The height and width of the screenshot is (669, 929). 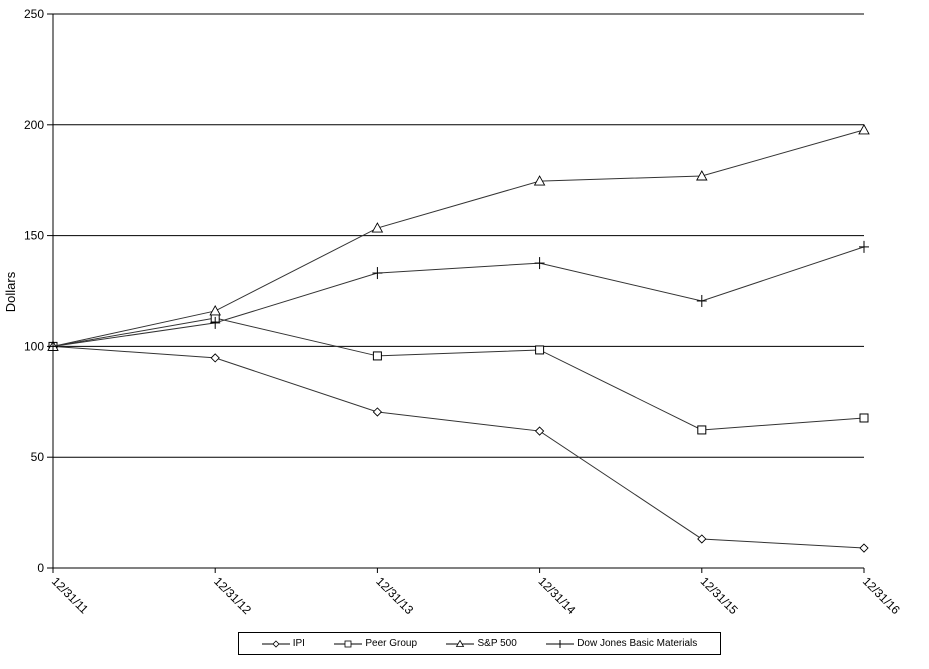 What do you see at coordinates (394, 595) in the screenshot?
I see `x-tick-label: 12/31/13` at bounding box center [394, 595].